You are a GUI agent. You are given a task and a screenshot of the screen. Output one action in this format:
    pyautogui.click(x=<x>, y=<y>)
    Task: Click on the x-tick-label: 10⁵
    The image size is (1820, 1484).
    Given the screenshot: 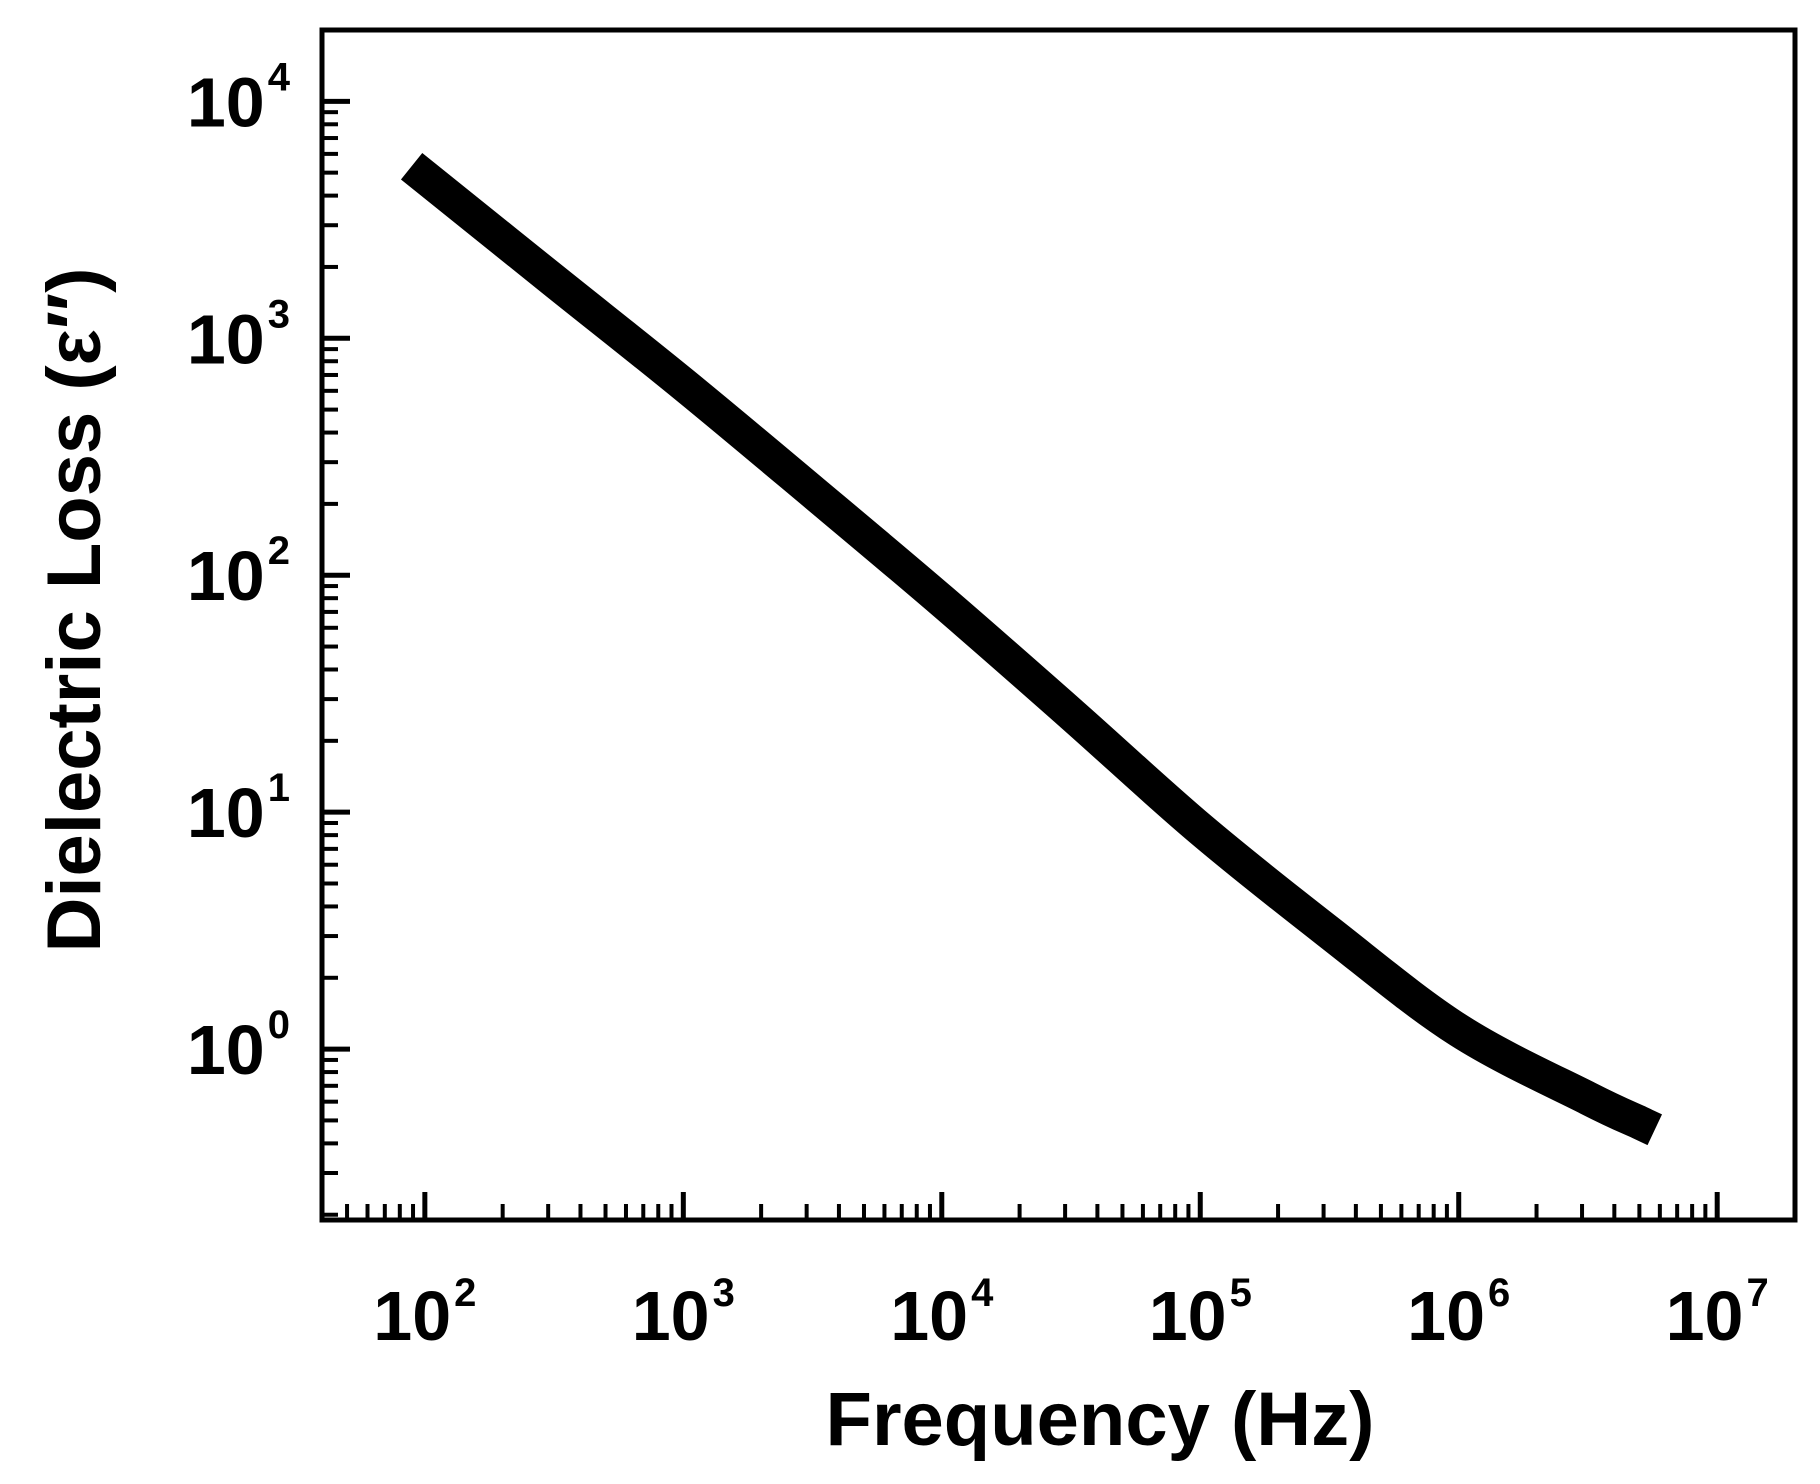 What is the action you would take?
    pyautogui.click(x=1200, y=1313)
    